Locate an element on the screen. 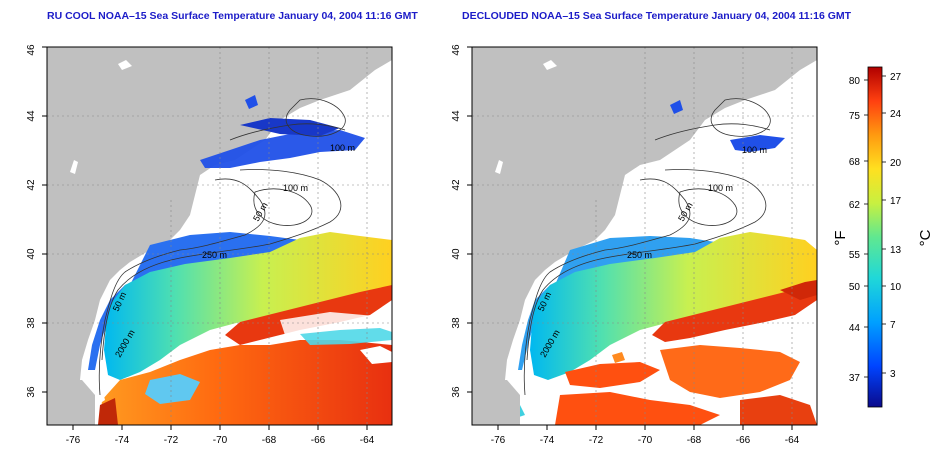 This screenshot has height=475, width=950. left-x-axis: -76 -74 -72 -70 -68 -66 -64 is located at coordinates (220, 435).